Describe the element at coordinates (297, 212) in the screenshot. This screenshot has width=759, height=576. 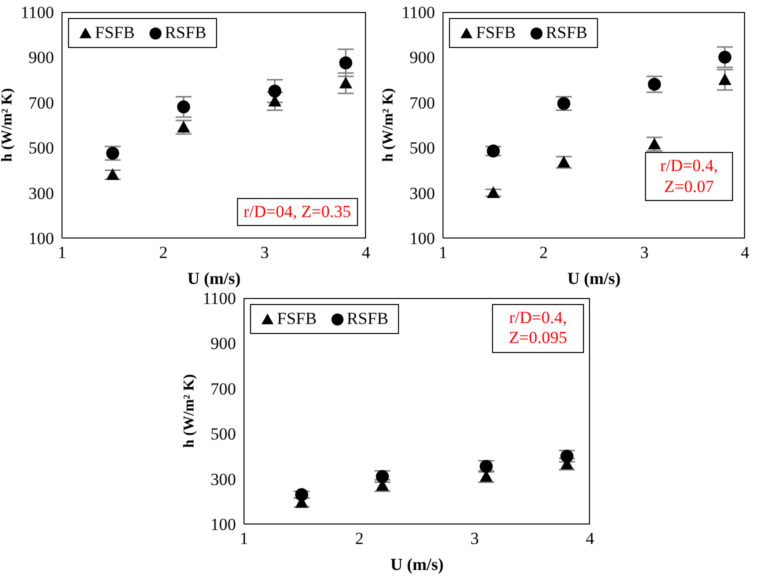
I see `annotation: r/D=04, Z=0.35` at that location.